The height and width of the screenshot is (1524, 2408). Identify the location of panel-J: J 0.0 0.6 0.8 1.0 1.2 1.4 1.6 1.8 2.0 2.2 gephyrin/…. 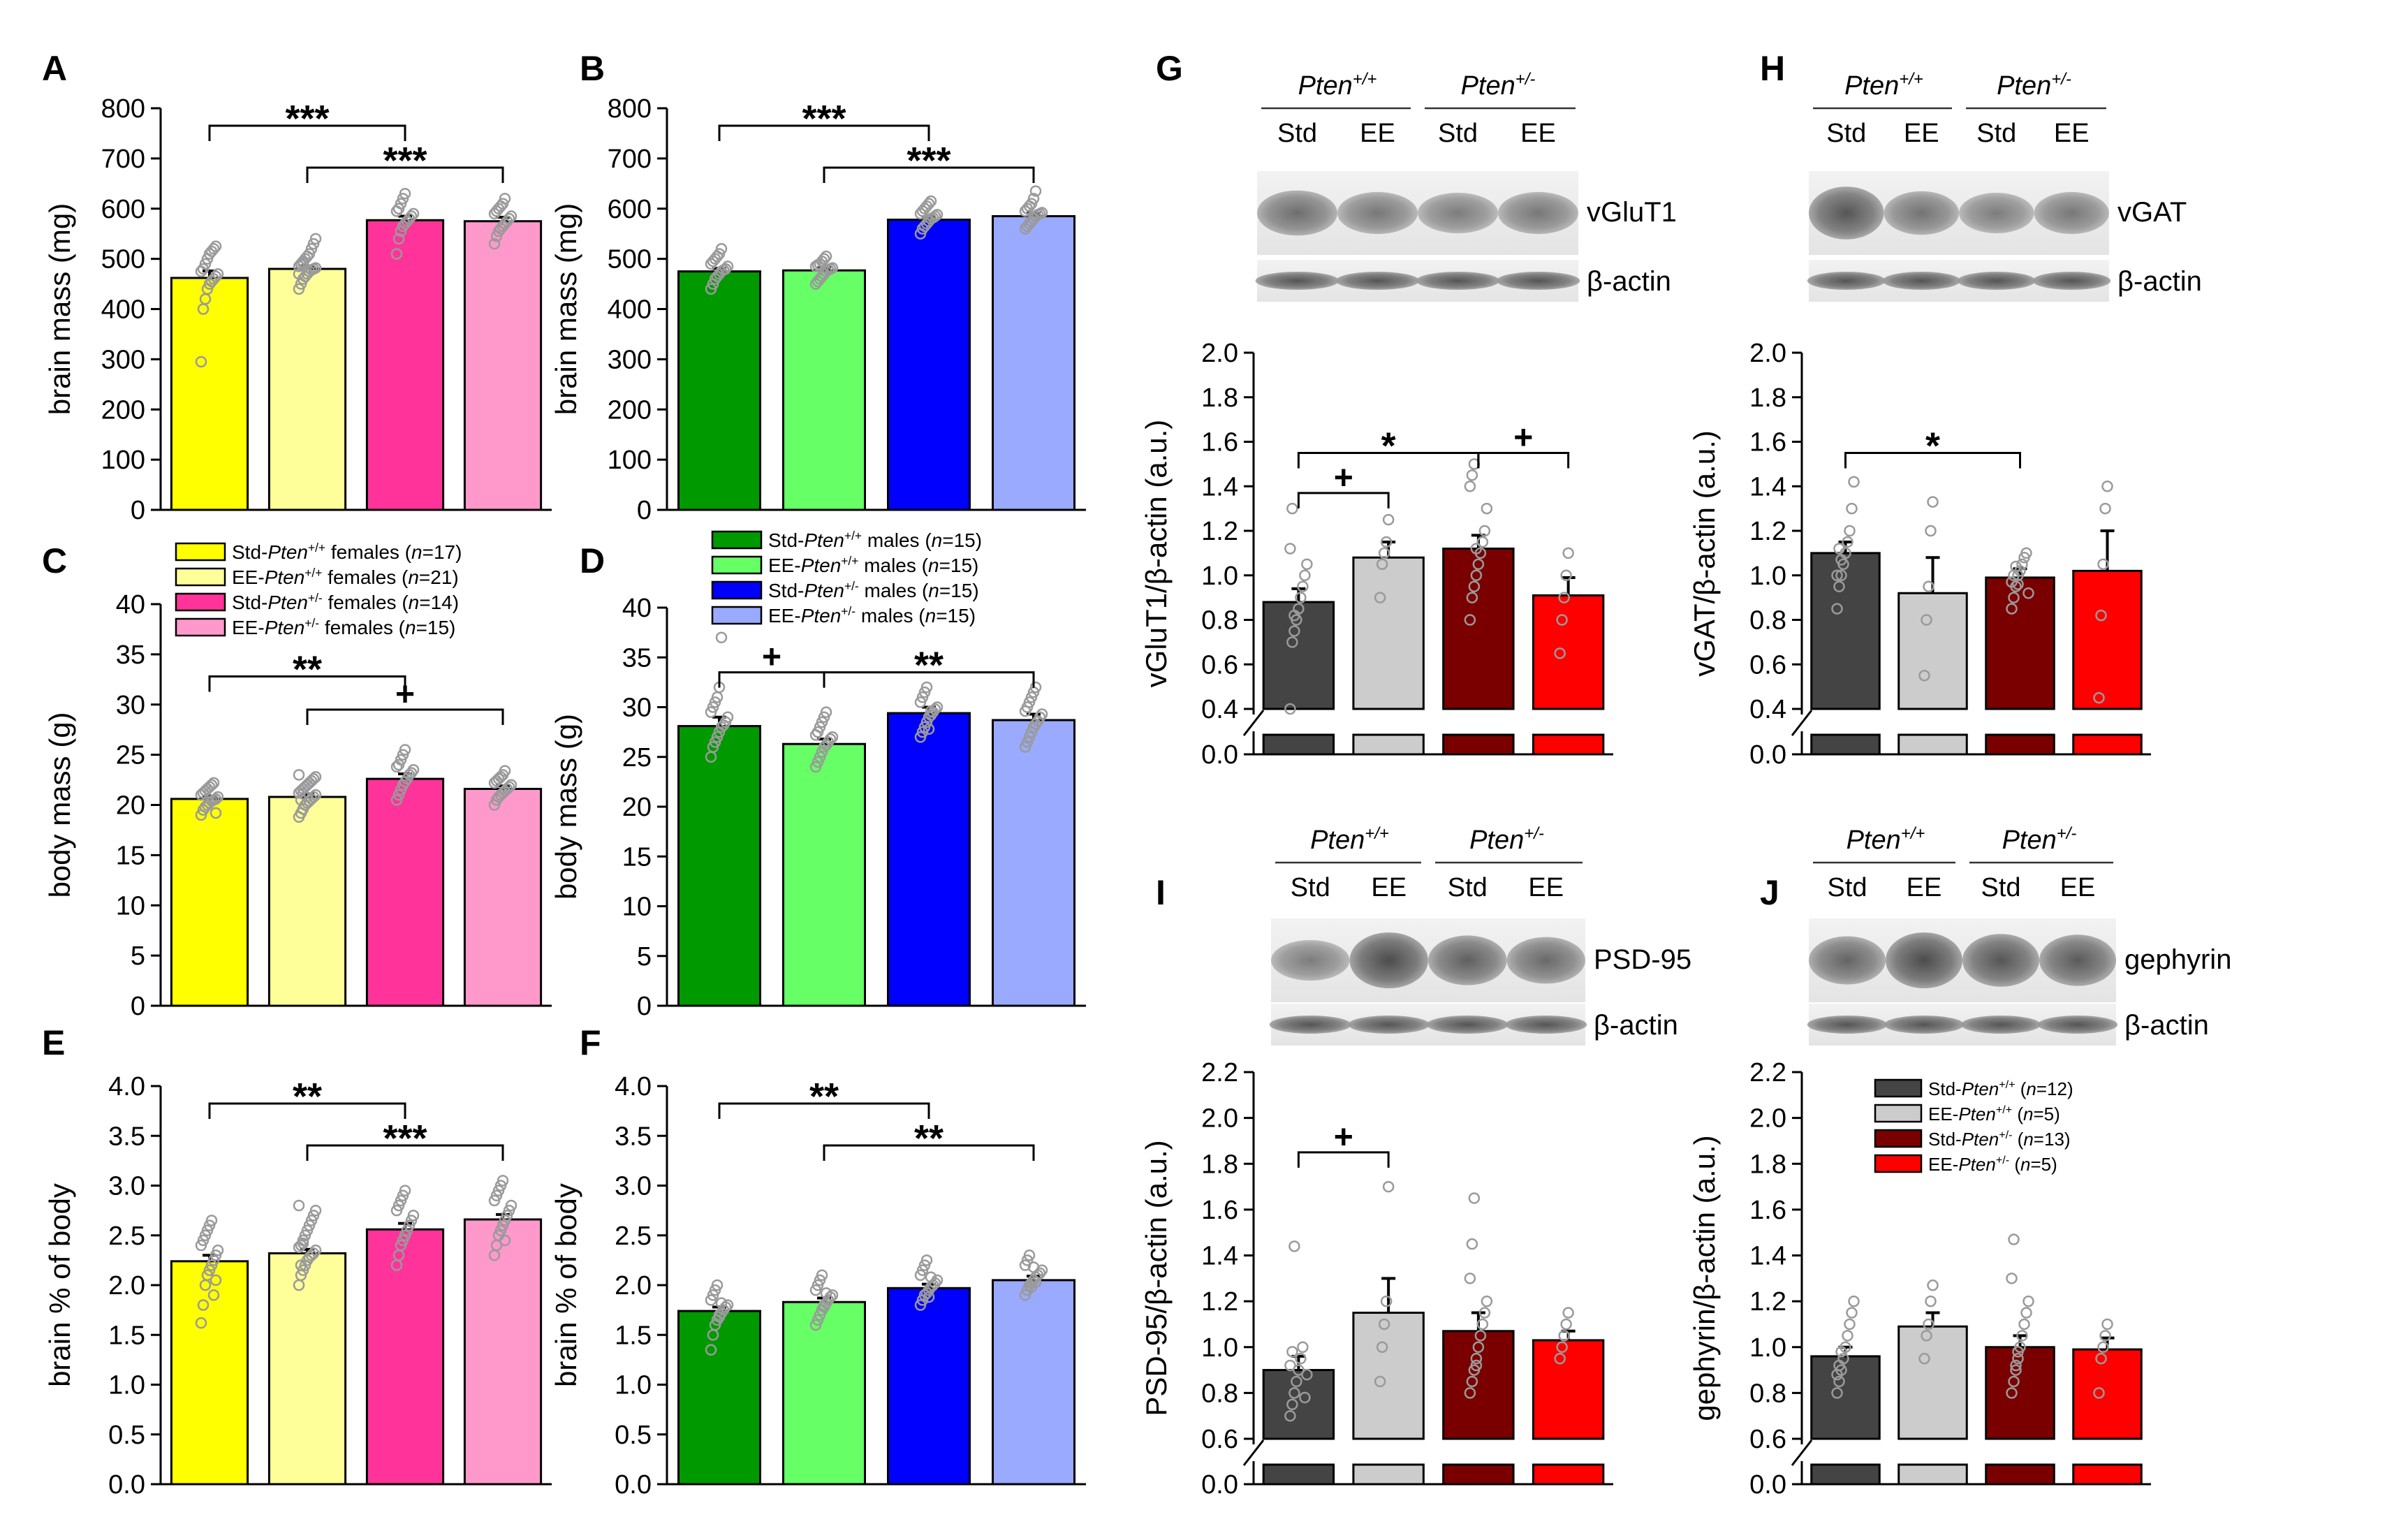
(1919, 1186).